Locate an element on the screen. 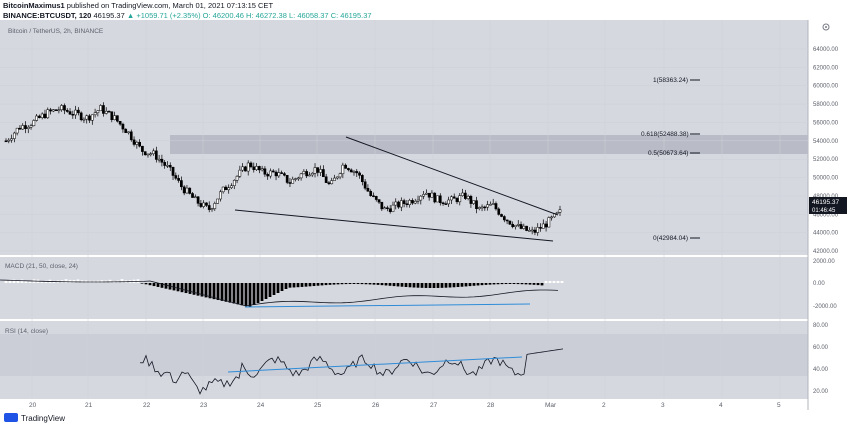 Image resolution: width=850 pixels, height=428 pixels. time-tick: 4 is located at coordinates (721, 405).